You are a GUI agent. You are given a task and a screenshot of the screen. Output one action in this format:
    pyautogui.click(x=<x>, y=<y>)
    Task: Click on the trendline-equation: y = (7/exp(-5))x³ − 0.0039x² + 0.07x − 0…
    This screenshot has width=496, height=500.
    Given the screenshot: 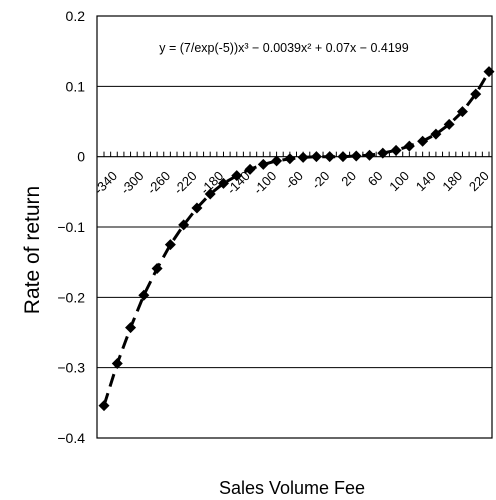 What is the action you would take?
    pyautogui.click(x=283, y=48)
    